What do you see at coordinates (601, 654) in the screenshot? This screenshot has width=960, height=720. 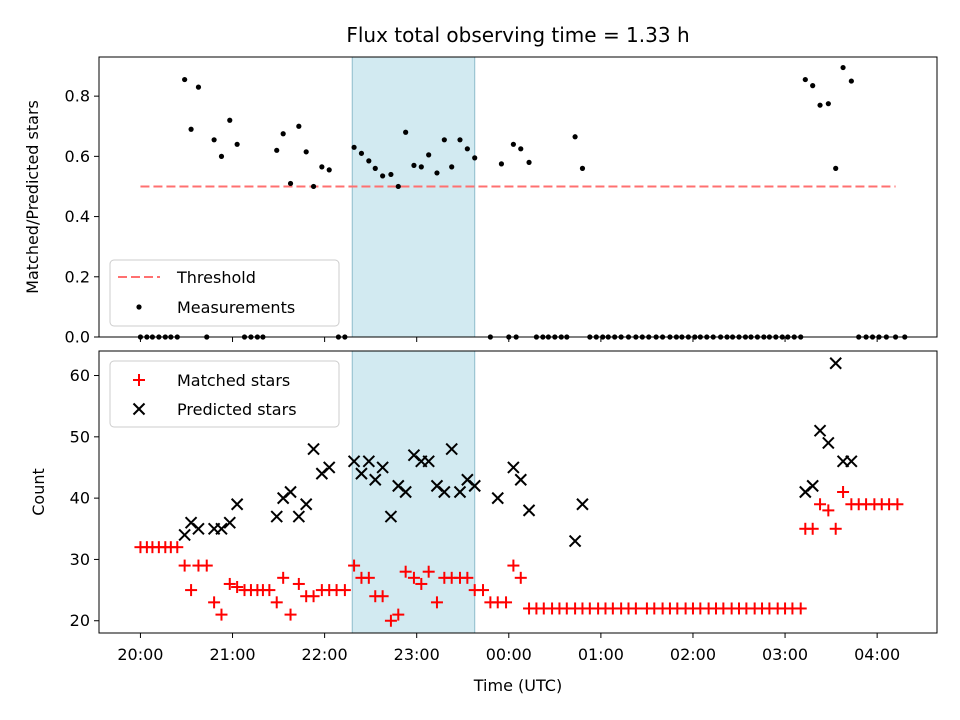 I see `x-tick-label: 01:00` at bounding box center [601, 654].